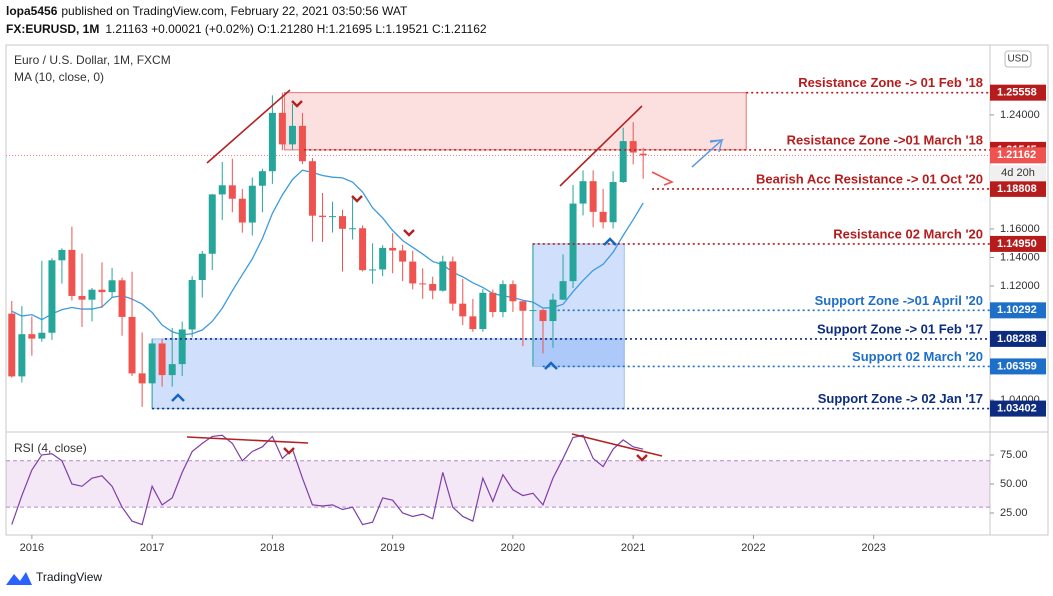  Describe the element at coordinates (1014, 455) in the screenshot. I see `rsi-y-tick-label: 75.00` at that location.